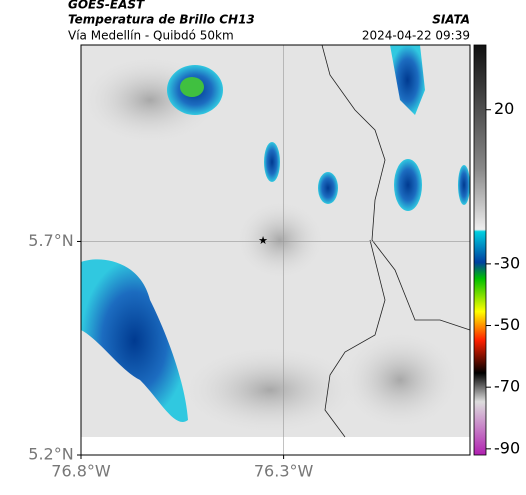  Describe the element at coordinates (480, 250) in the screenshot. I see `colorbar` at that location.